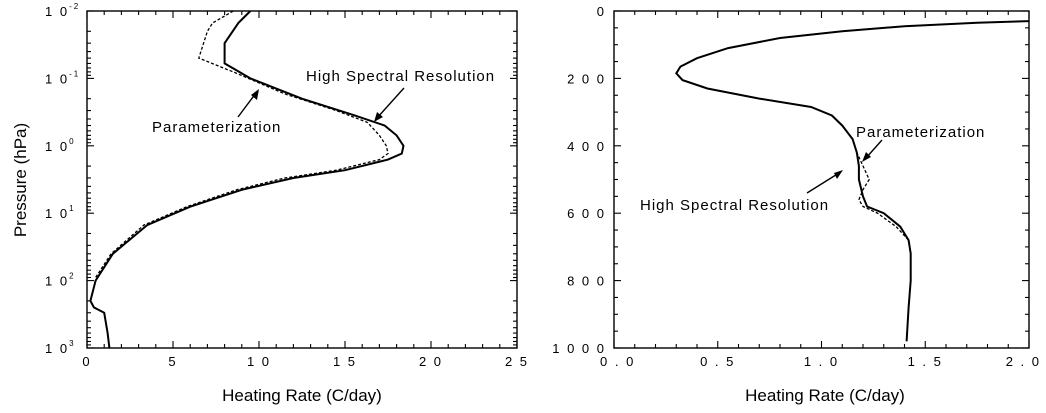  Describe the element at coordinates (172, 361) in the screenshot. I see `left-x-tick-label: 5` at that location.